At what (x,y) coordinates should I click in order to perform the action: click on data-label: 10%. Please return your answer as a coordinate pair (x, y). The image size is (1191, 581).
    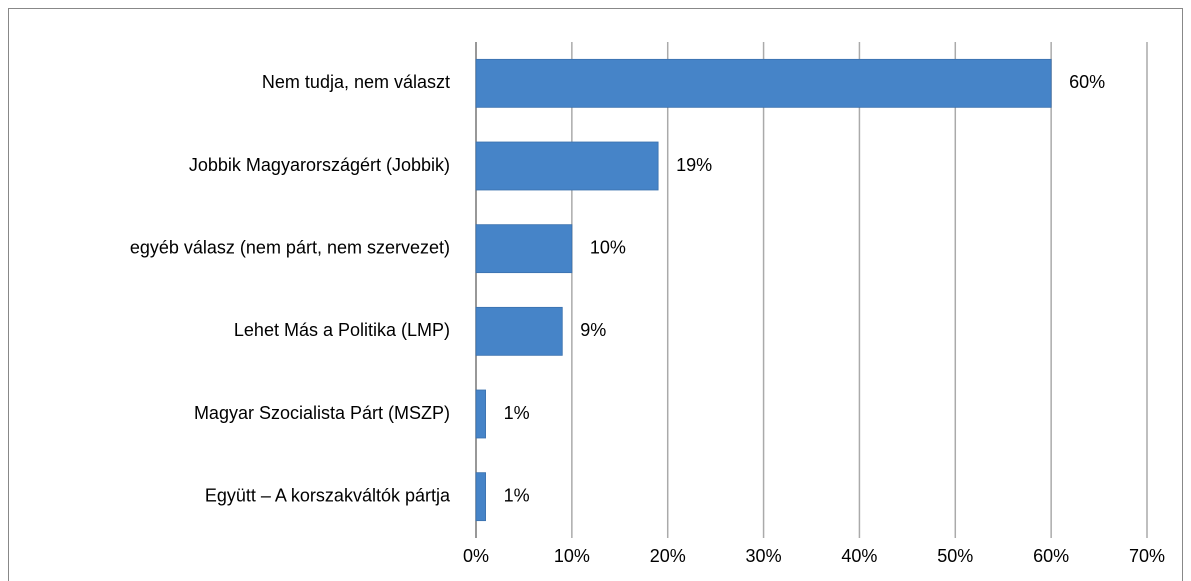
    Looking at the image, I should click on (608, 247).